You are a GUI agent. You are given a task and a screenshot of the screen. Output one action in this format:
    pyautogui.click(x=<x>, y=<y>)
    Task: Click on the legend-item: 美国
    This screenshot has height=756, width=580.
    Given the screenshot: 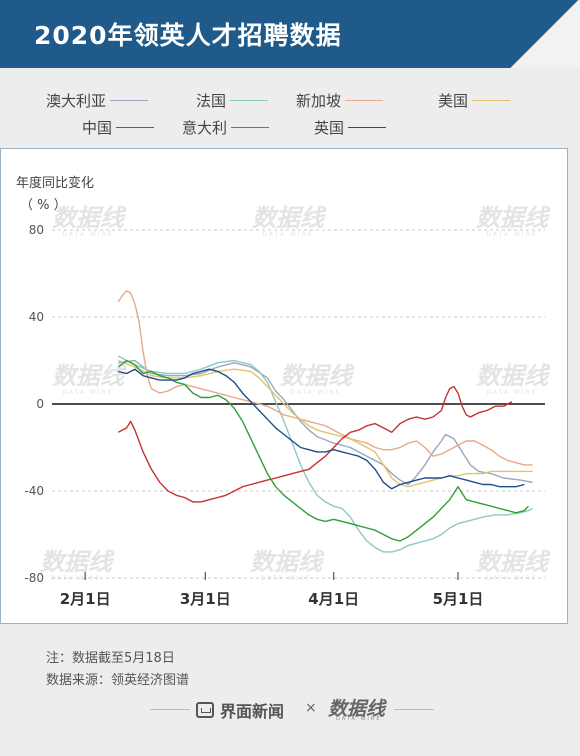 What is the action you would take?
    pyautogui.click(x=474, y=100)
    